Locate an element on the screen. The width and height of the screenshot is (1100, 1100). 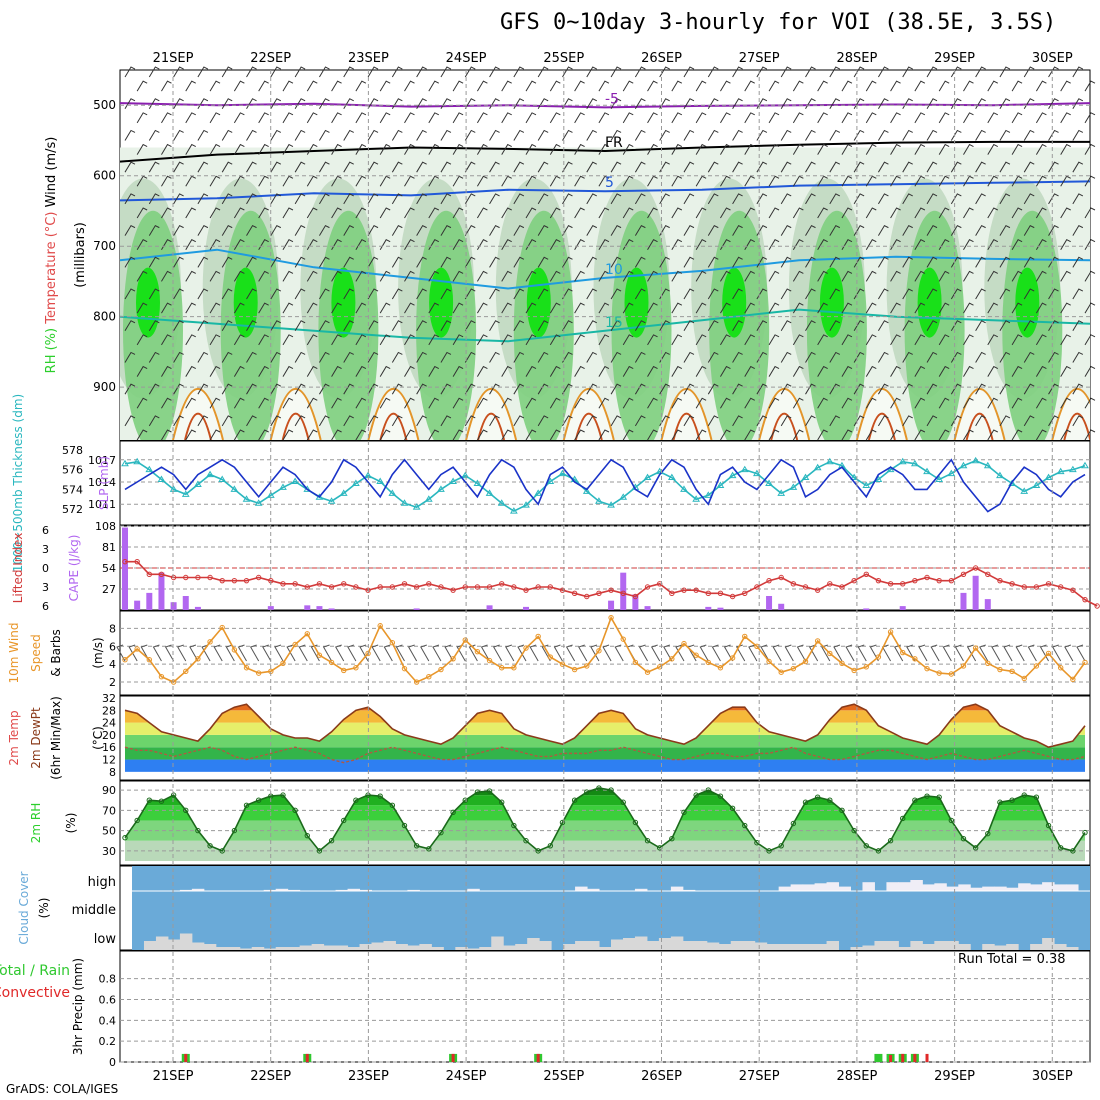
thickness-line is located at coordinates (605, 486).